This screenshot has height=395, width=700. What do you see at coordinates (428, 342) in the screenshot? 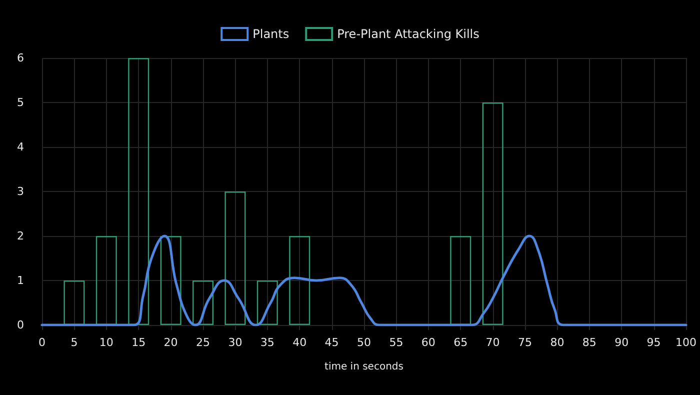
I see `x-tick-label: 60` at bounding box center [428, 342].